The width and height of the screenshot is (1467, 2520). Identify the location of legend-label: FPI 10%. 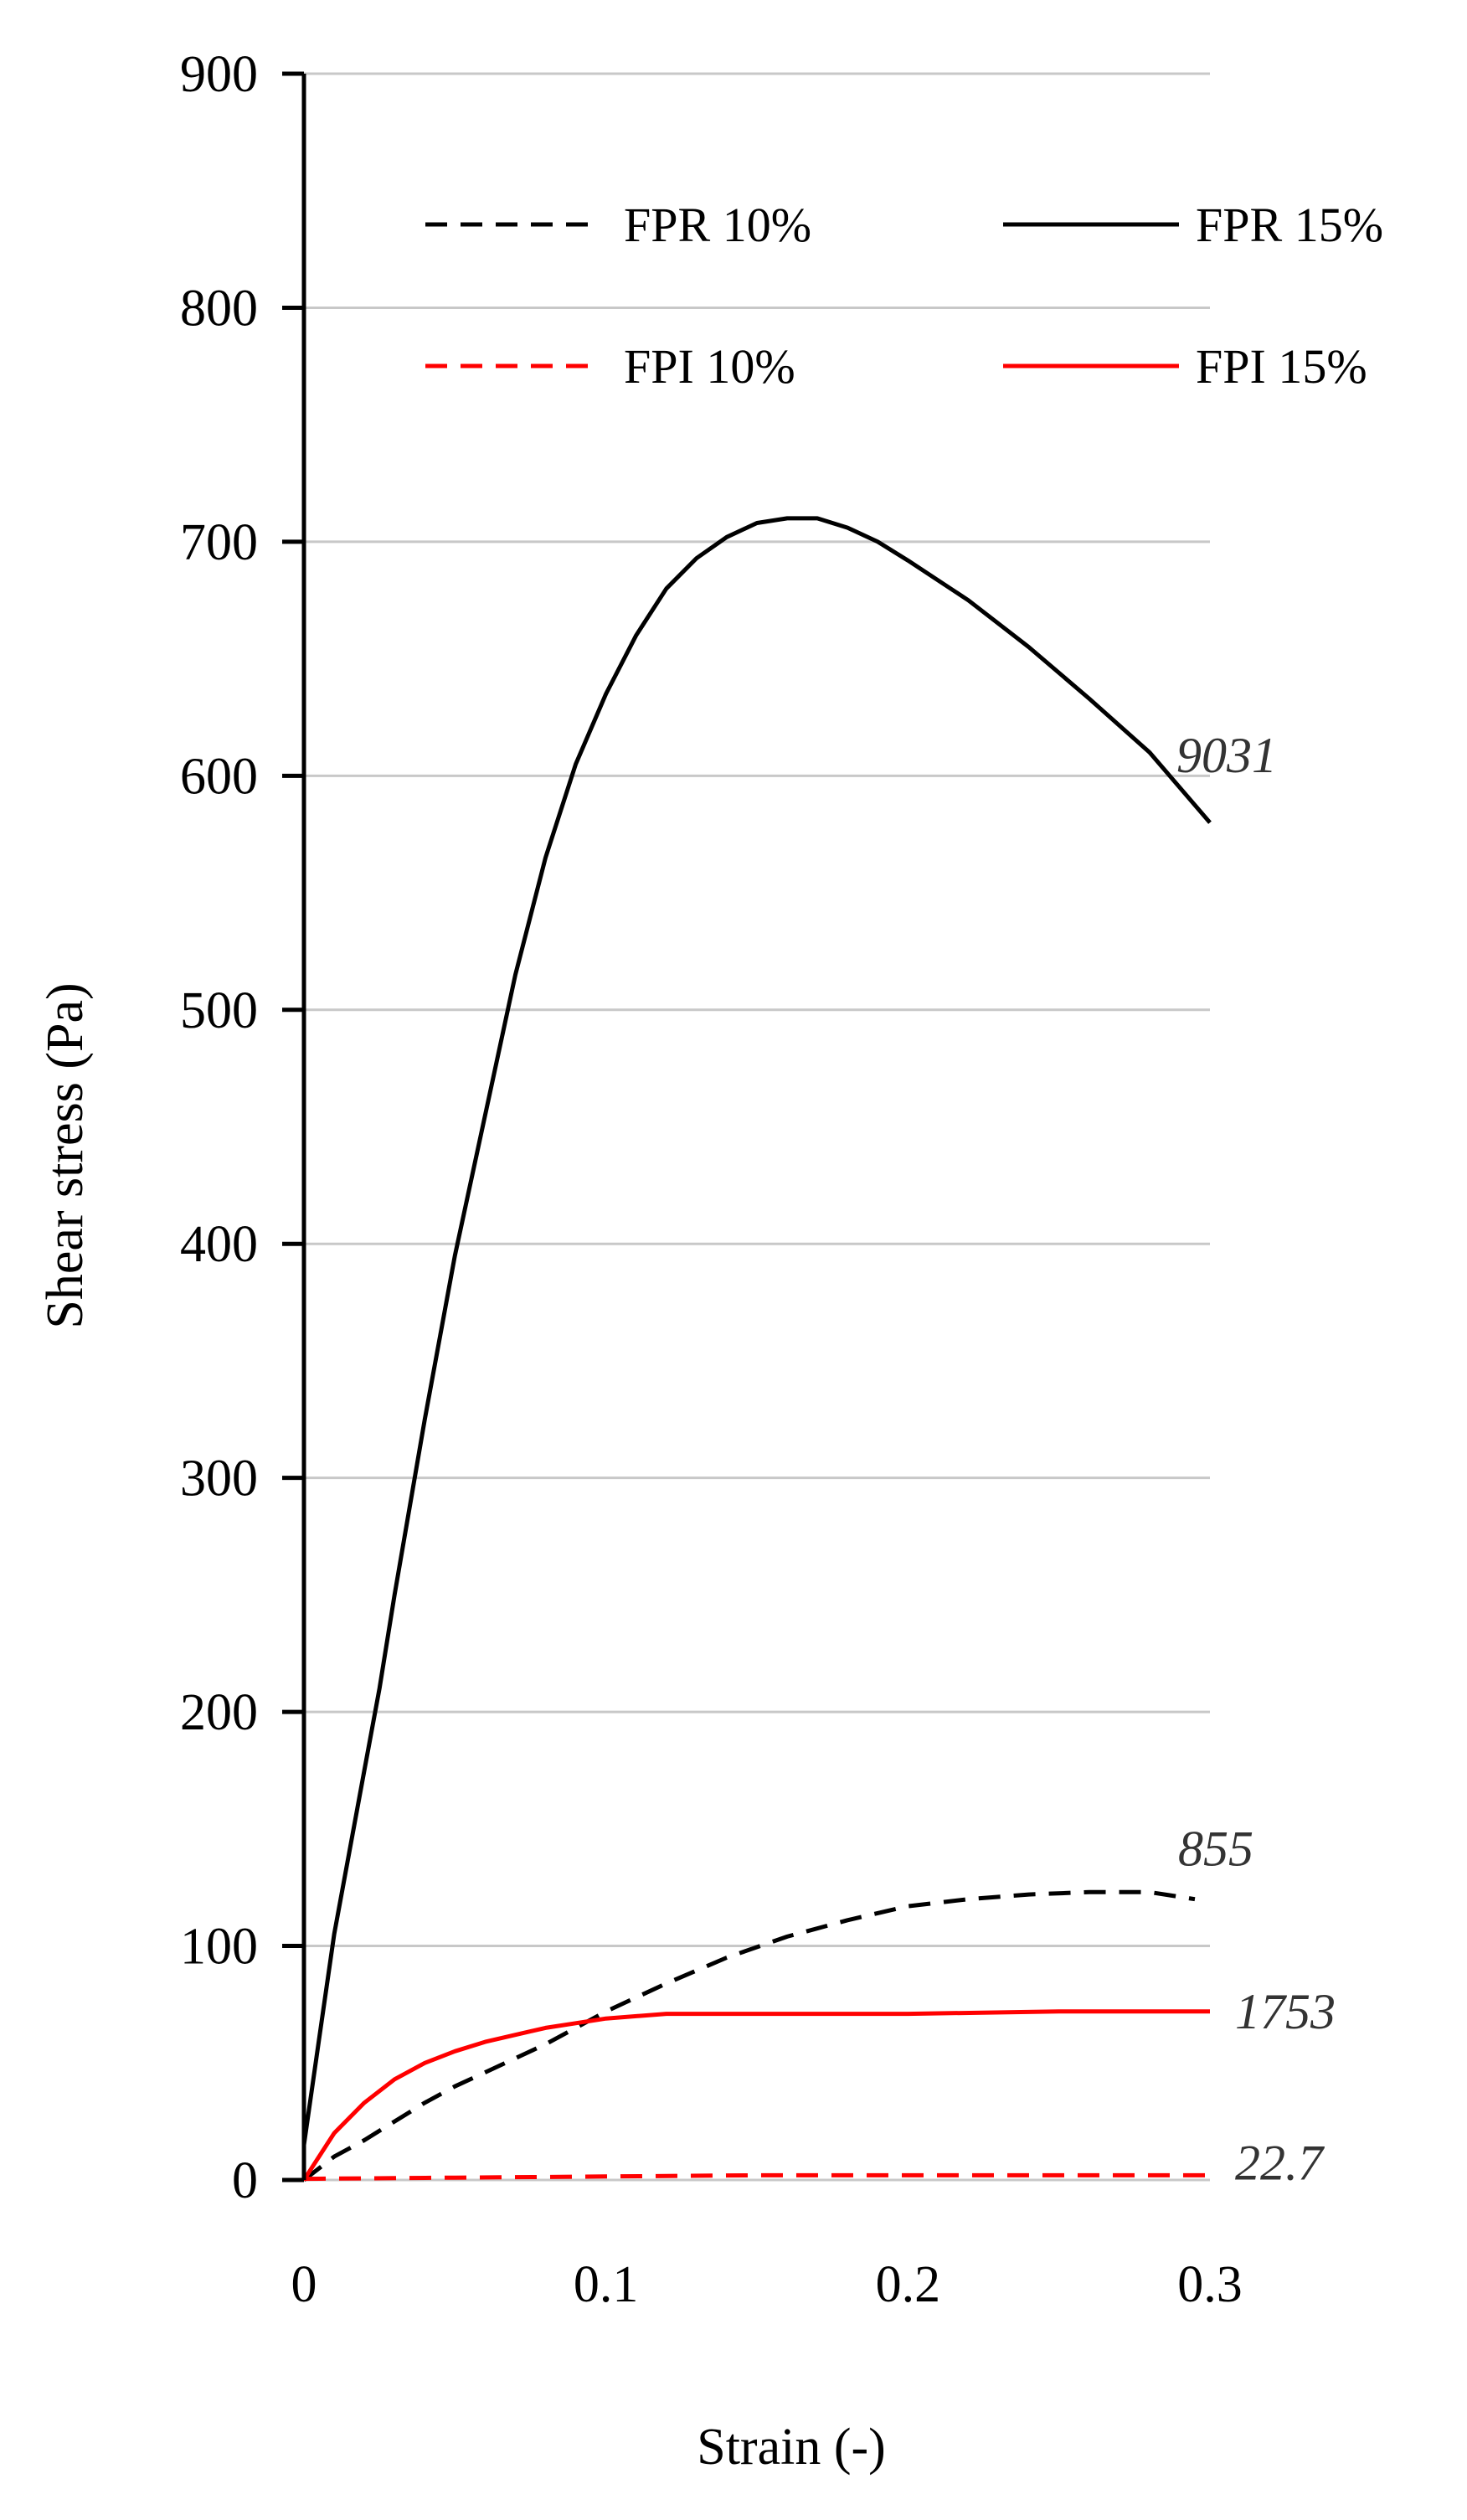
(709, 366).